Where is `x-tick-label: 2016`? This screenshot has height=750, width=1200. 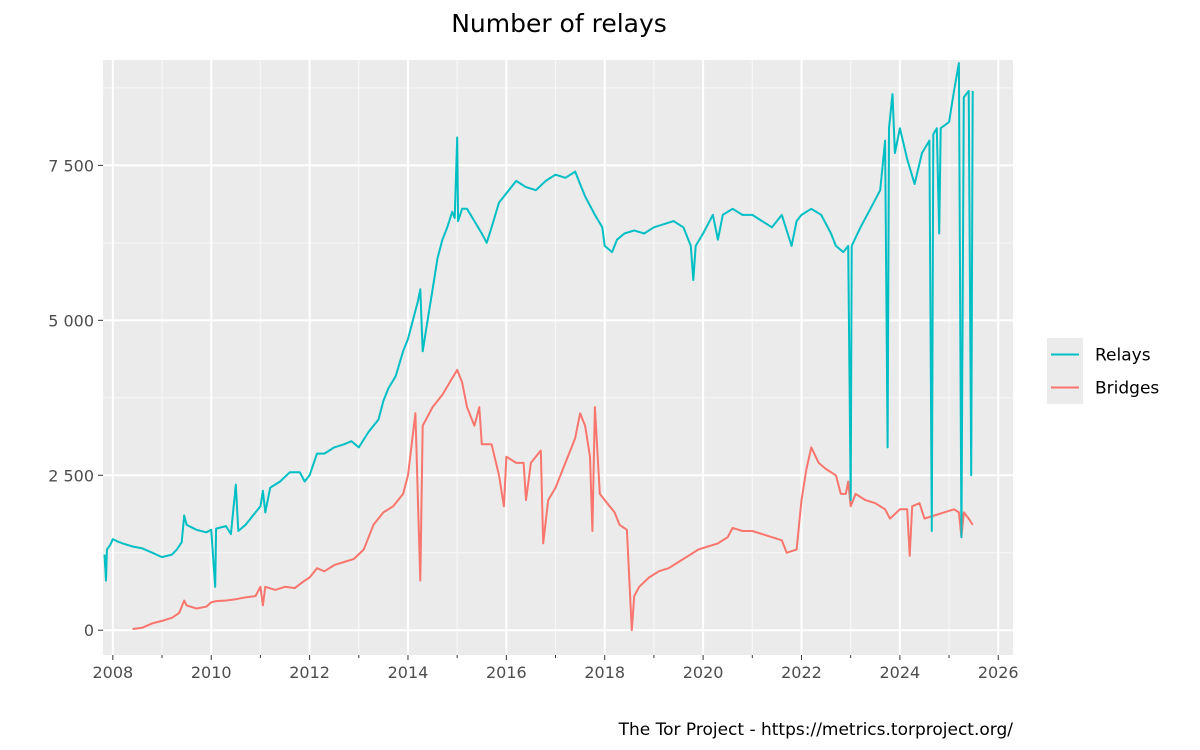 x-tick-label: 2016 is located at coordinates (506, 672).